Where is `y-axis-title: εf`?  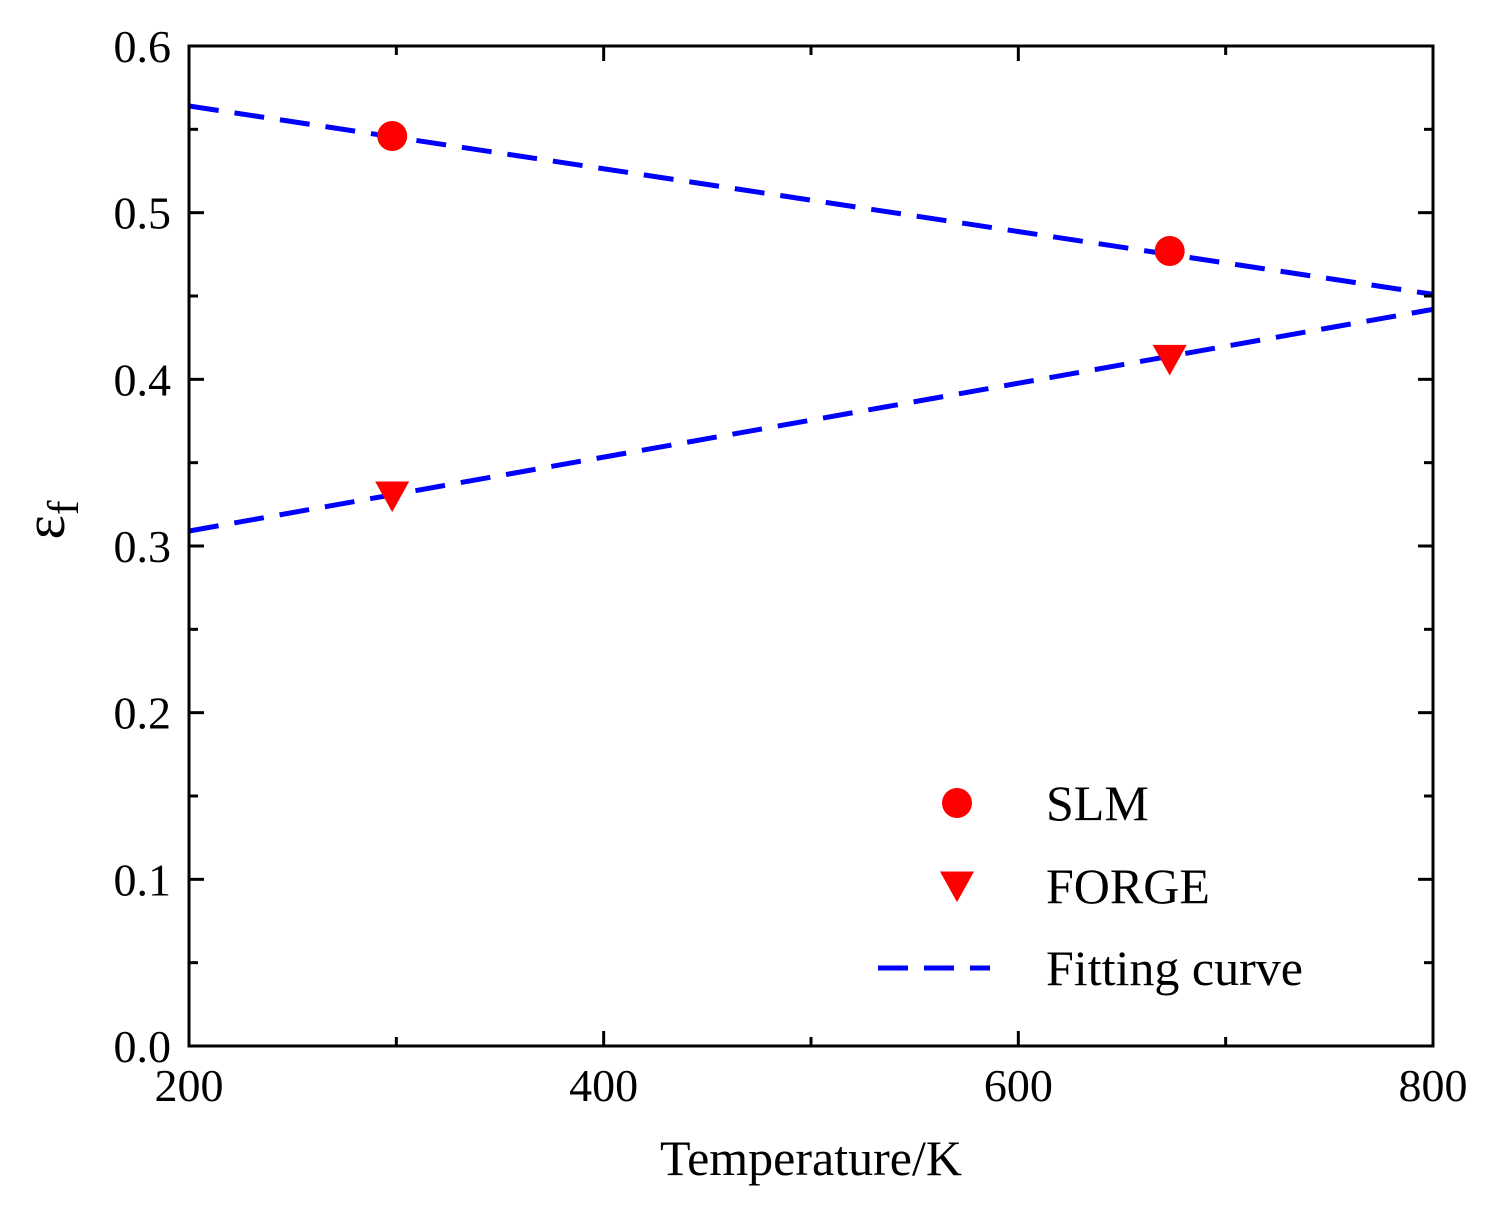
y-axis-title: εf is located at coordinates (50, 519).